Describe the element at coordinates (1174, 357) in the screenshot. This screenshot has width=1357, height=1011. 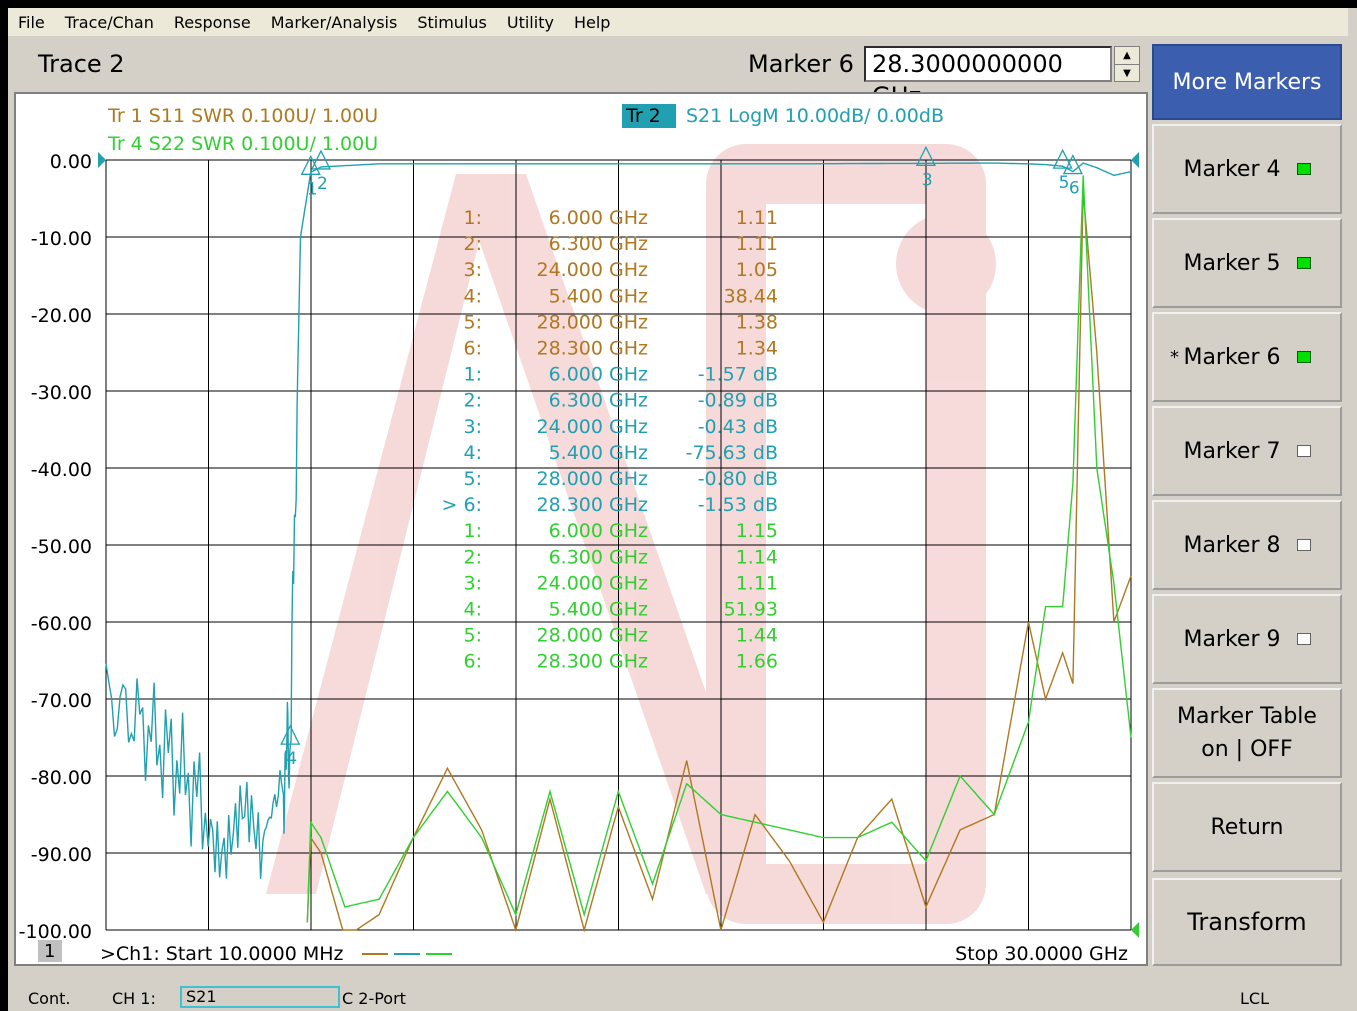
I see `active-asterisk: *` at that location.